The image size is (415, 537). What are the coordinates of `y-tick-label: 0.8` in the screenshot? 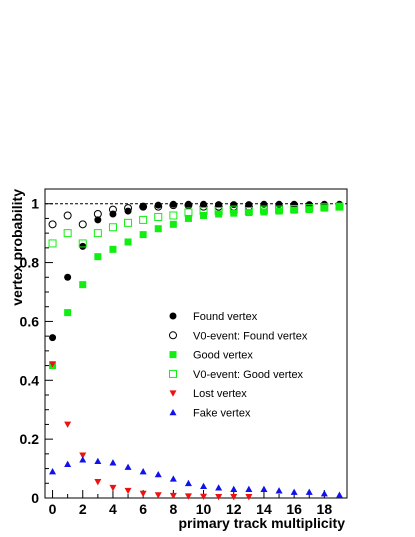 It's located at (30, 263).